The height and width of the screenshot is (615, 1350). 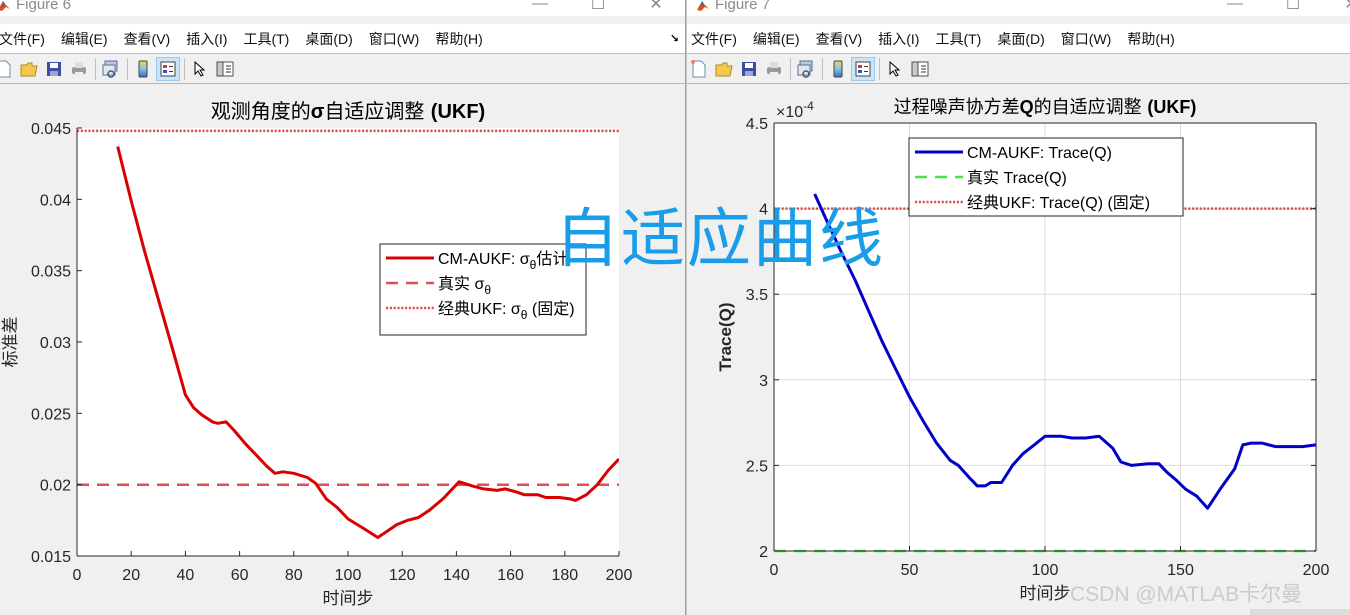 What do you see at coordinates (55, 486) in the screenshot?
I see `y-tick-label: 0.02` at bounding box center [55, 486].